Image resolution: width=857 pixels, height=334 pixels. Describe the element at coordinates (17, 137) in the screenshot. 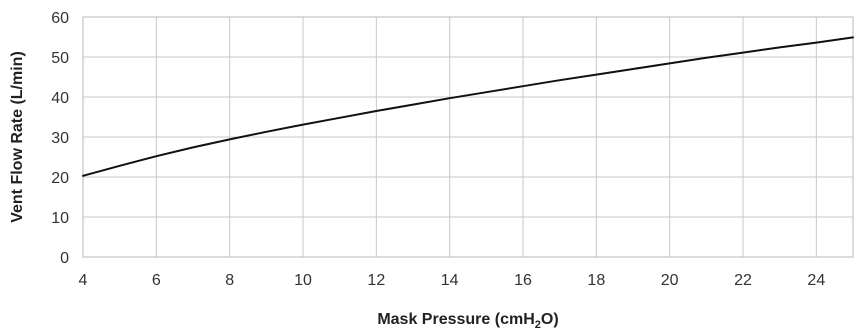

I see `y-axis-label: Vent Flow Rate (L/min)` at that location.